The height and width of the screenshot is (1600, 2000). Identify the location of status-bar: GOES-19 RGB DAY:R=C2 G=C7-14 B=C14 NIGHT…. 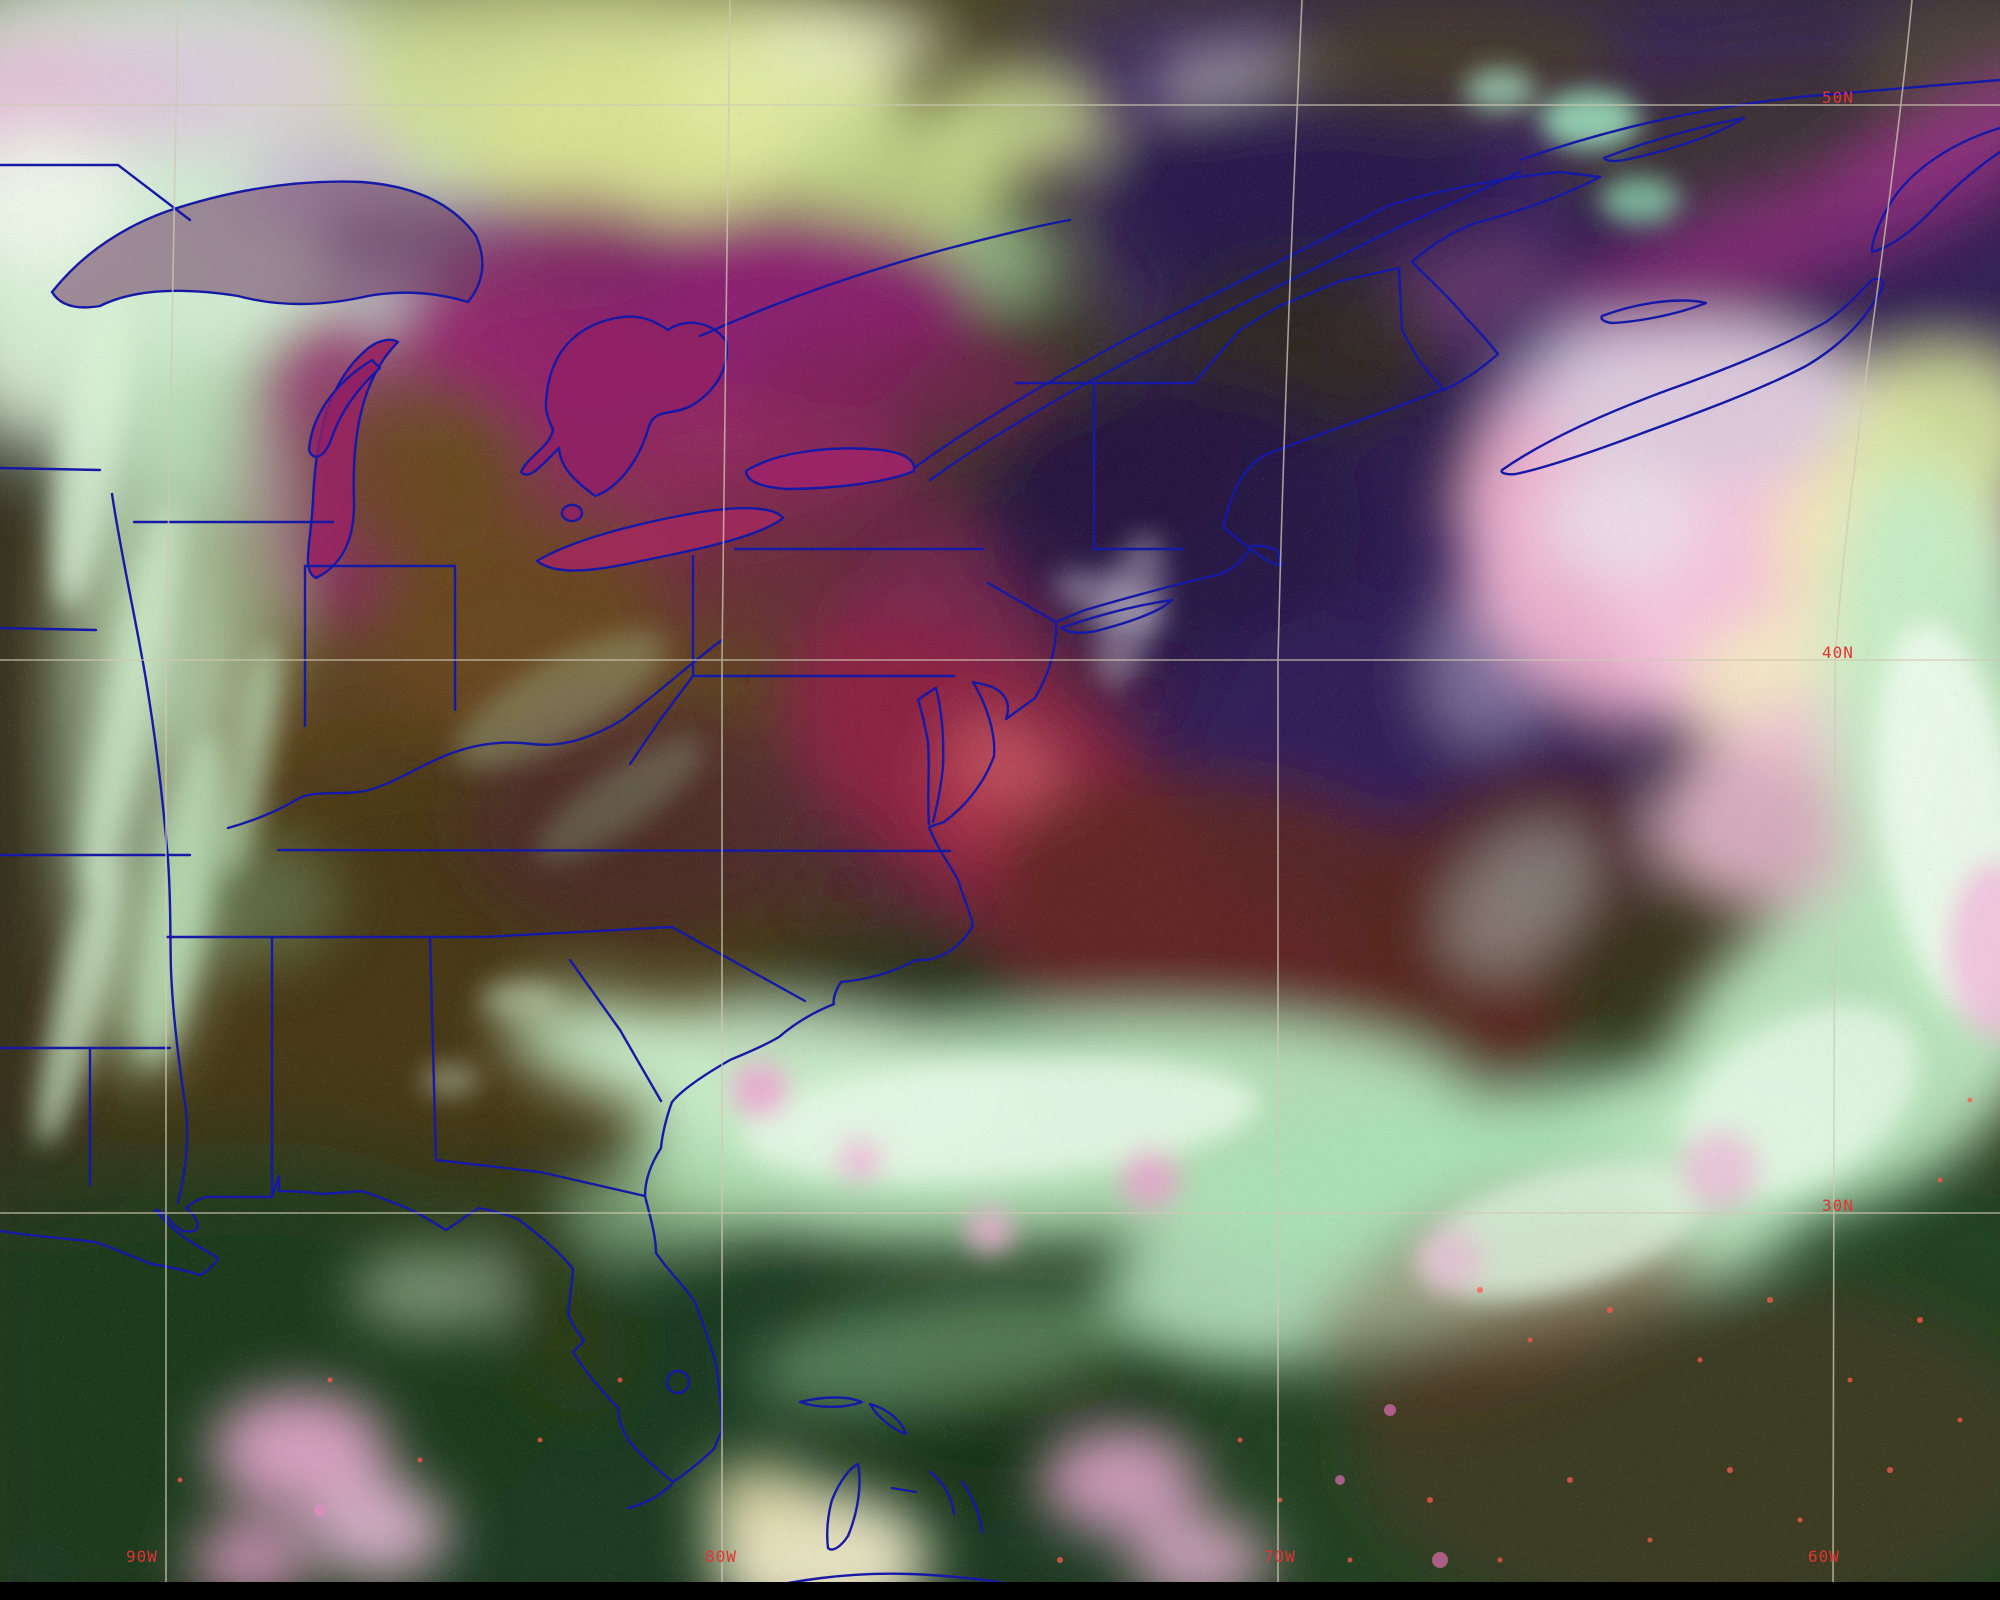
(1000, 1591).